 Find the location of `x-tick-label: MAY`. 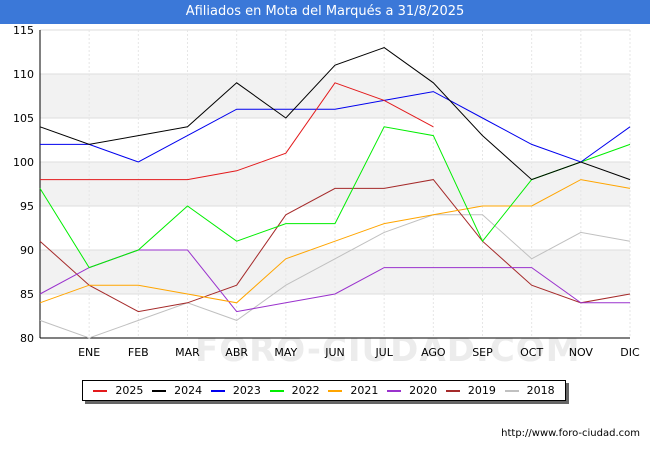

x-tick-label: MAY is located at coordinates (285, 352).